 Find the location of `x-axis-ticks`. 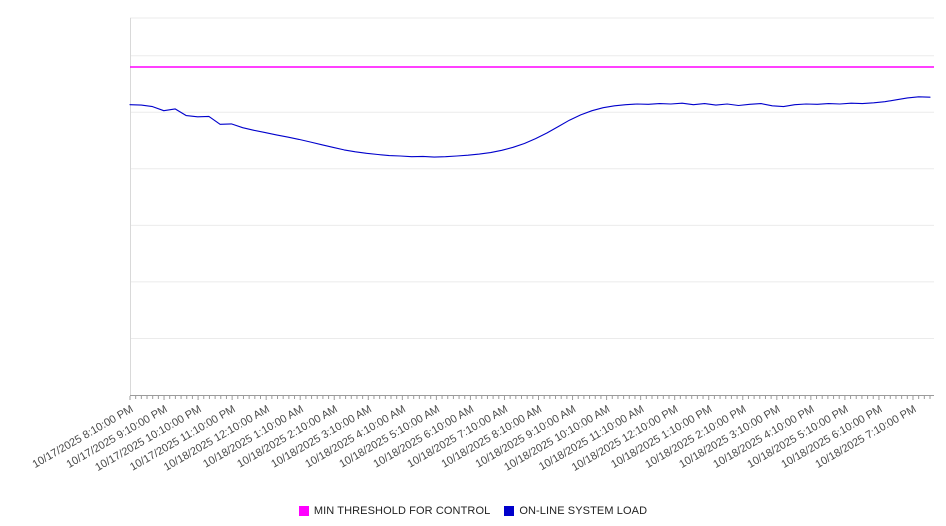

x-axis-ticks is located at coordinates (530, 398).